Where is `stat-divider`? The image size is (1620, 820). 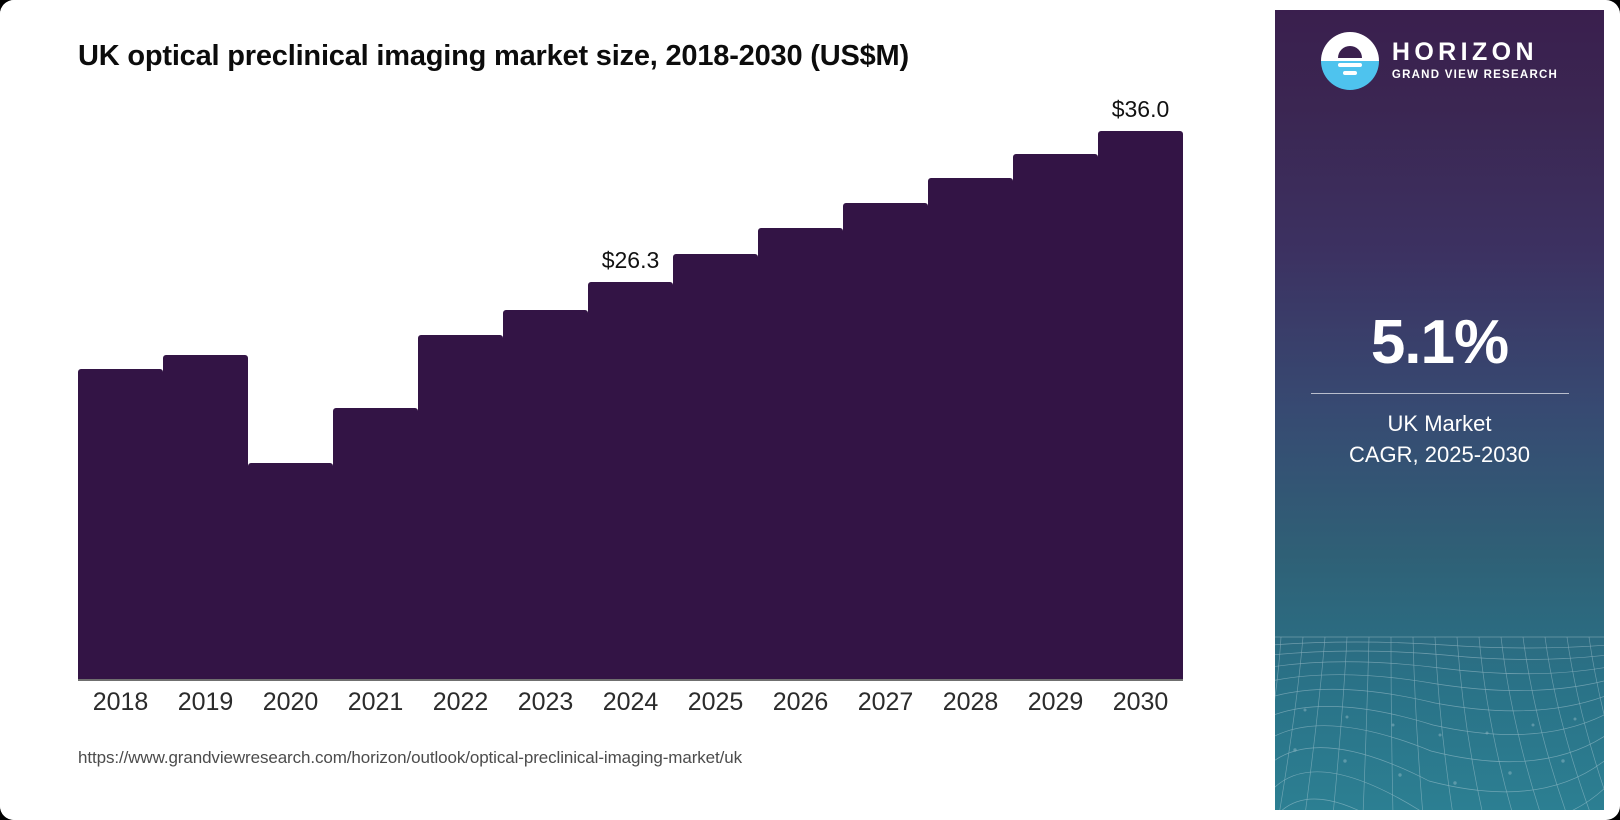
stat-divider is located at coordinates (1439, 394).